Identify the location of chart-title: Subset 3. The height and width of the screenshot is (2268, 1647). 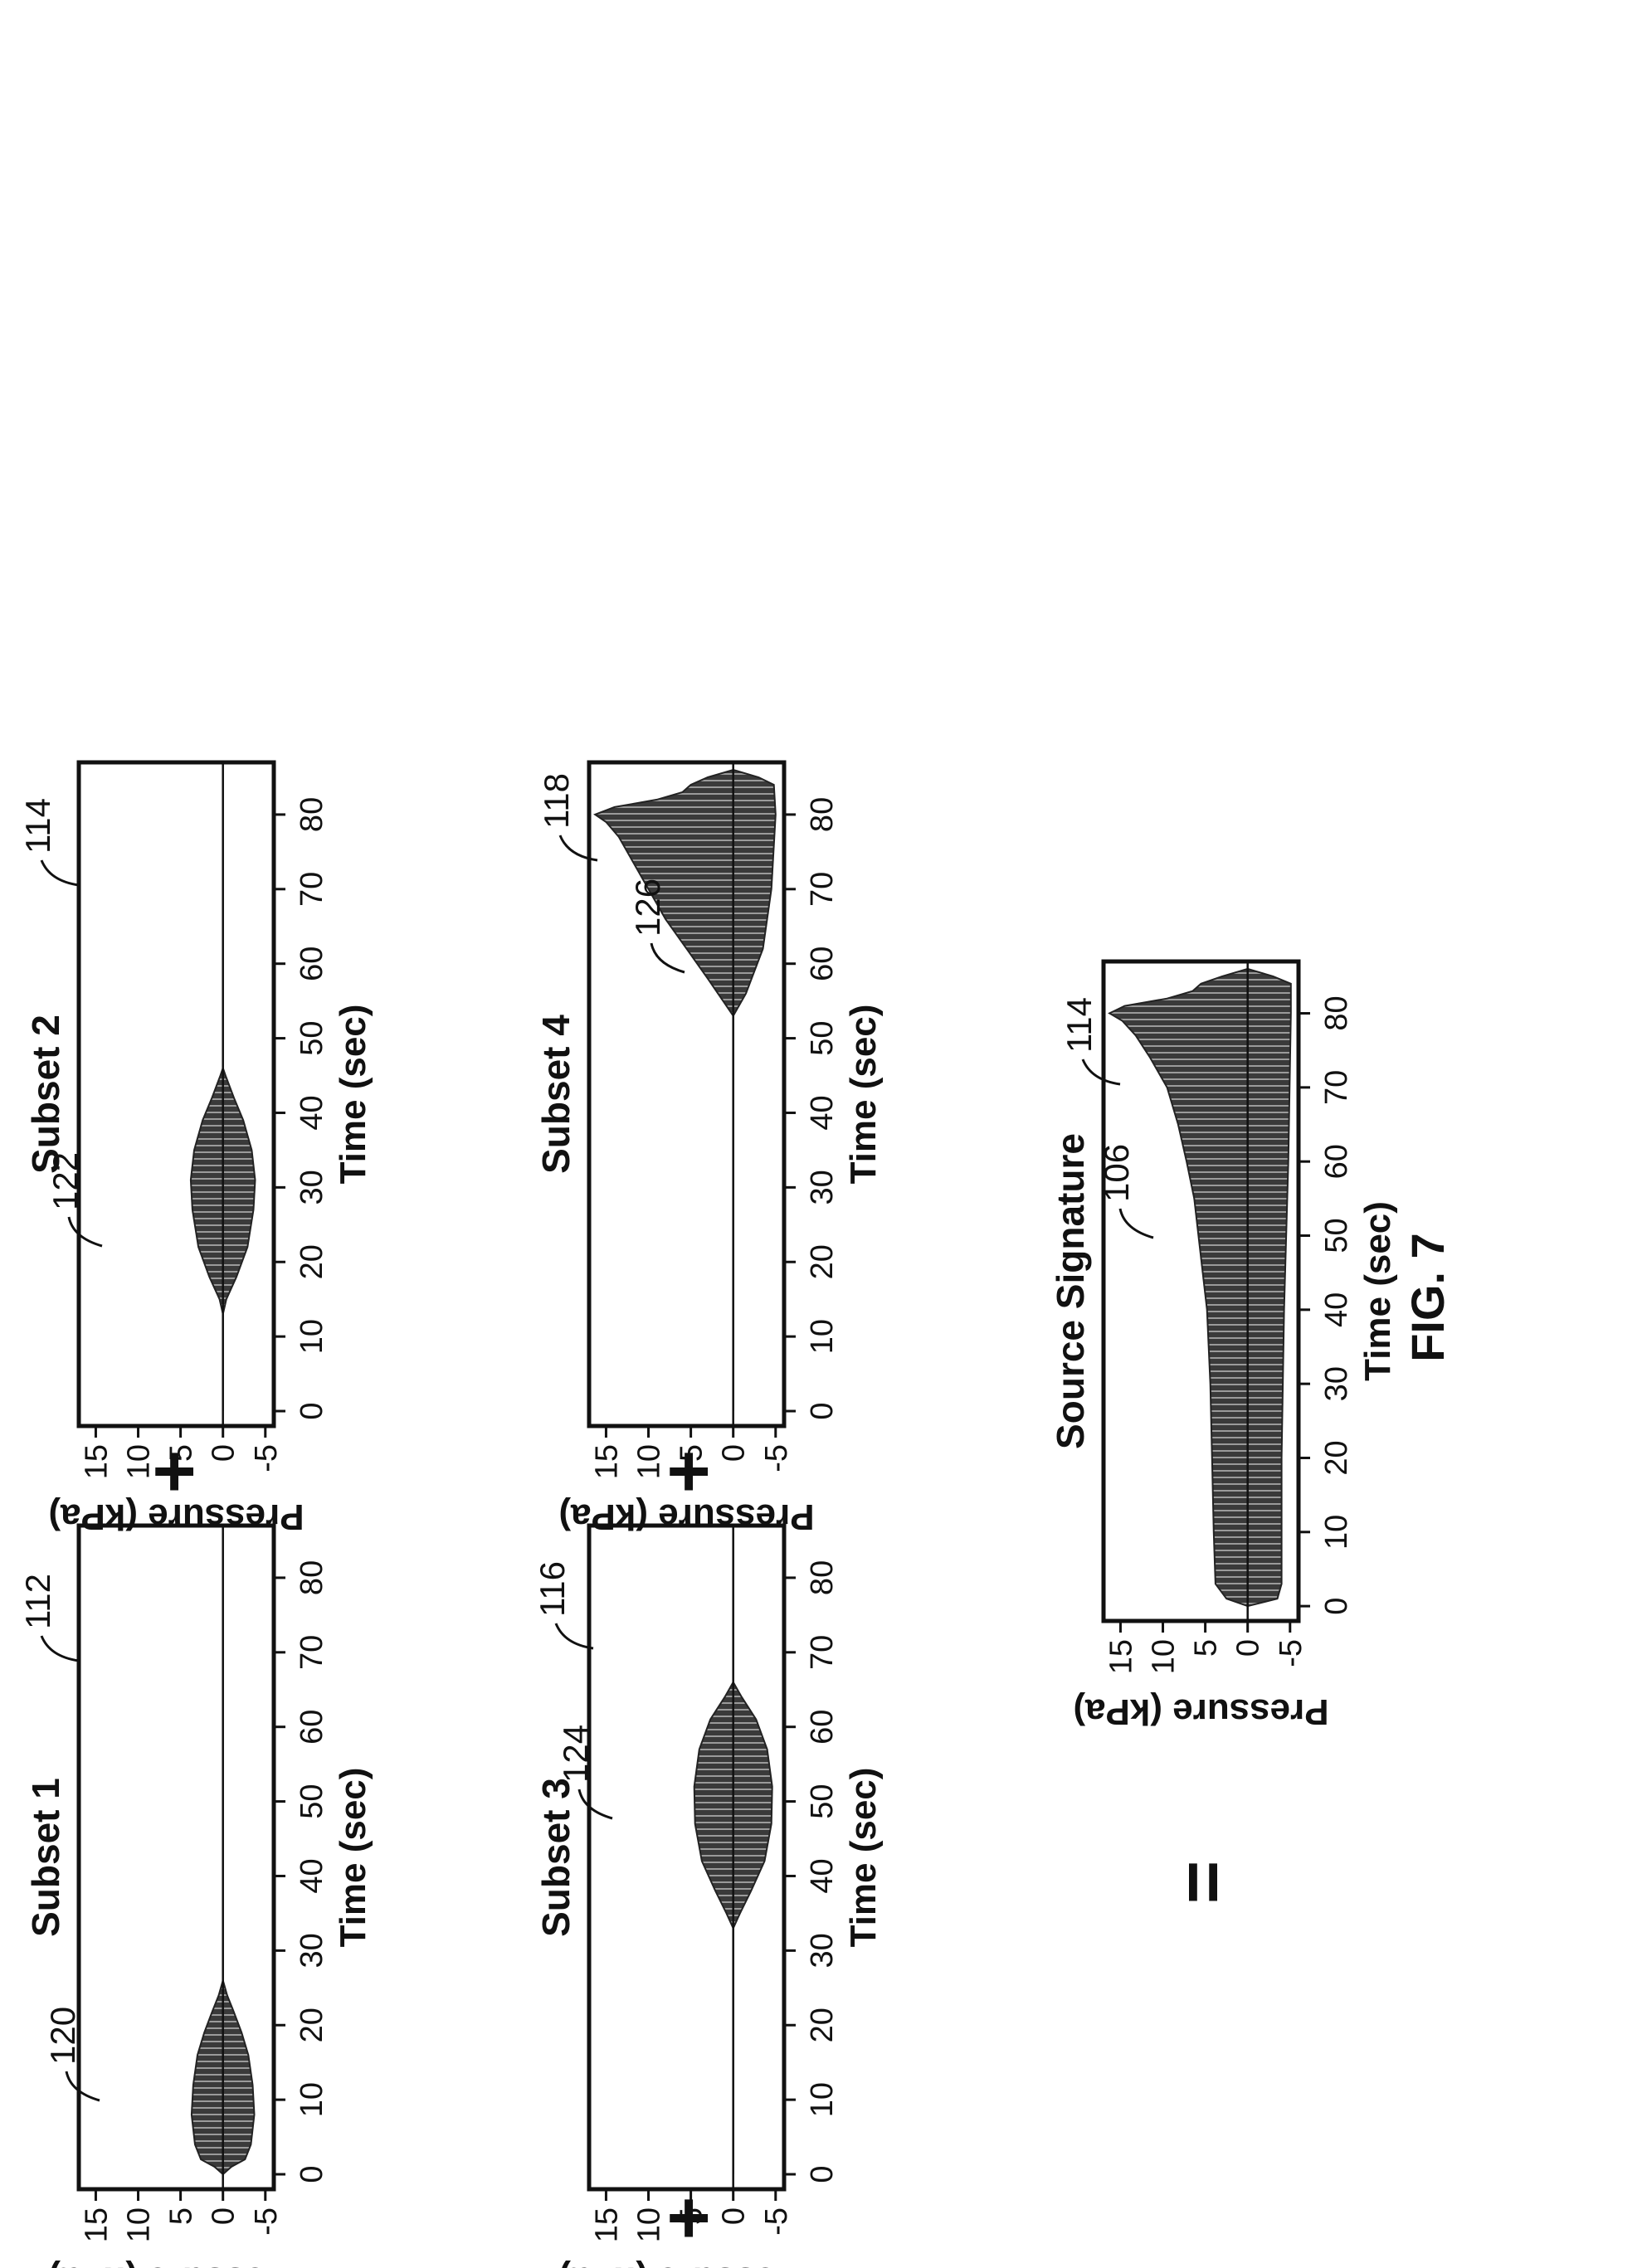
(555, 1857).